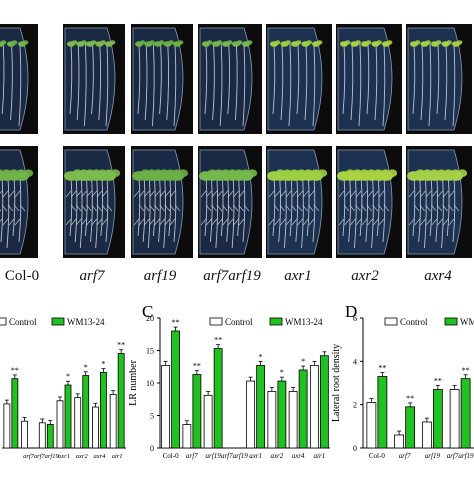 This screenshot has height=479, width=474. Describe the element at coordinates (351, 311) in the screenshot. I see `panel-letter: D` at that location.